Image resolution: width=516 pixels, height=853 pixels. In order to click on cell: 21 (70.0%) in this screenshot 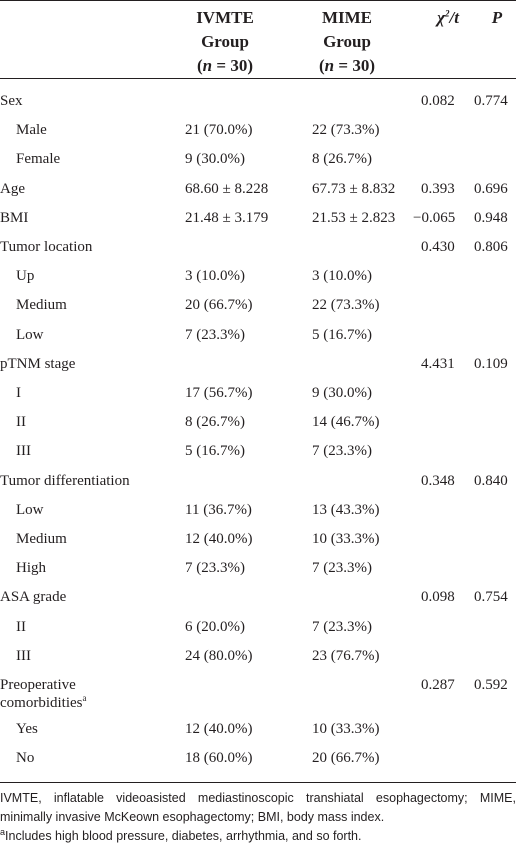, I will do `click(219, 130)`.